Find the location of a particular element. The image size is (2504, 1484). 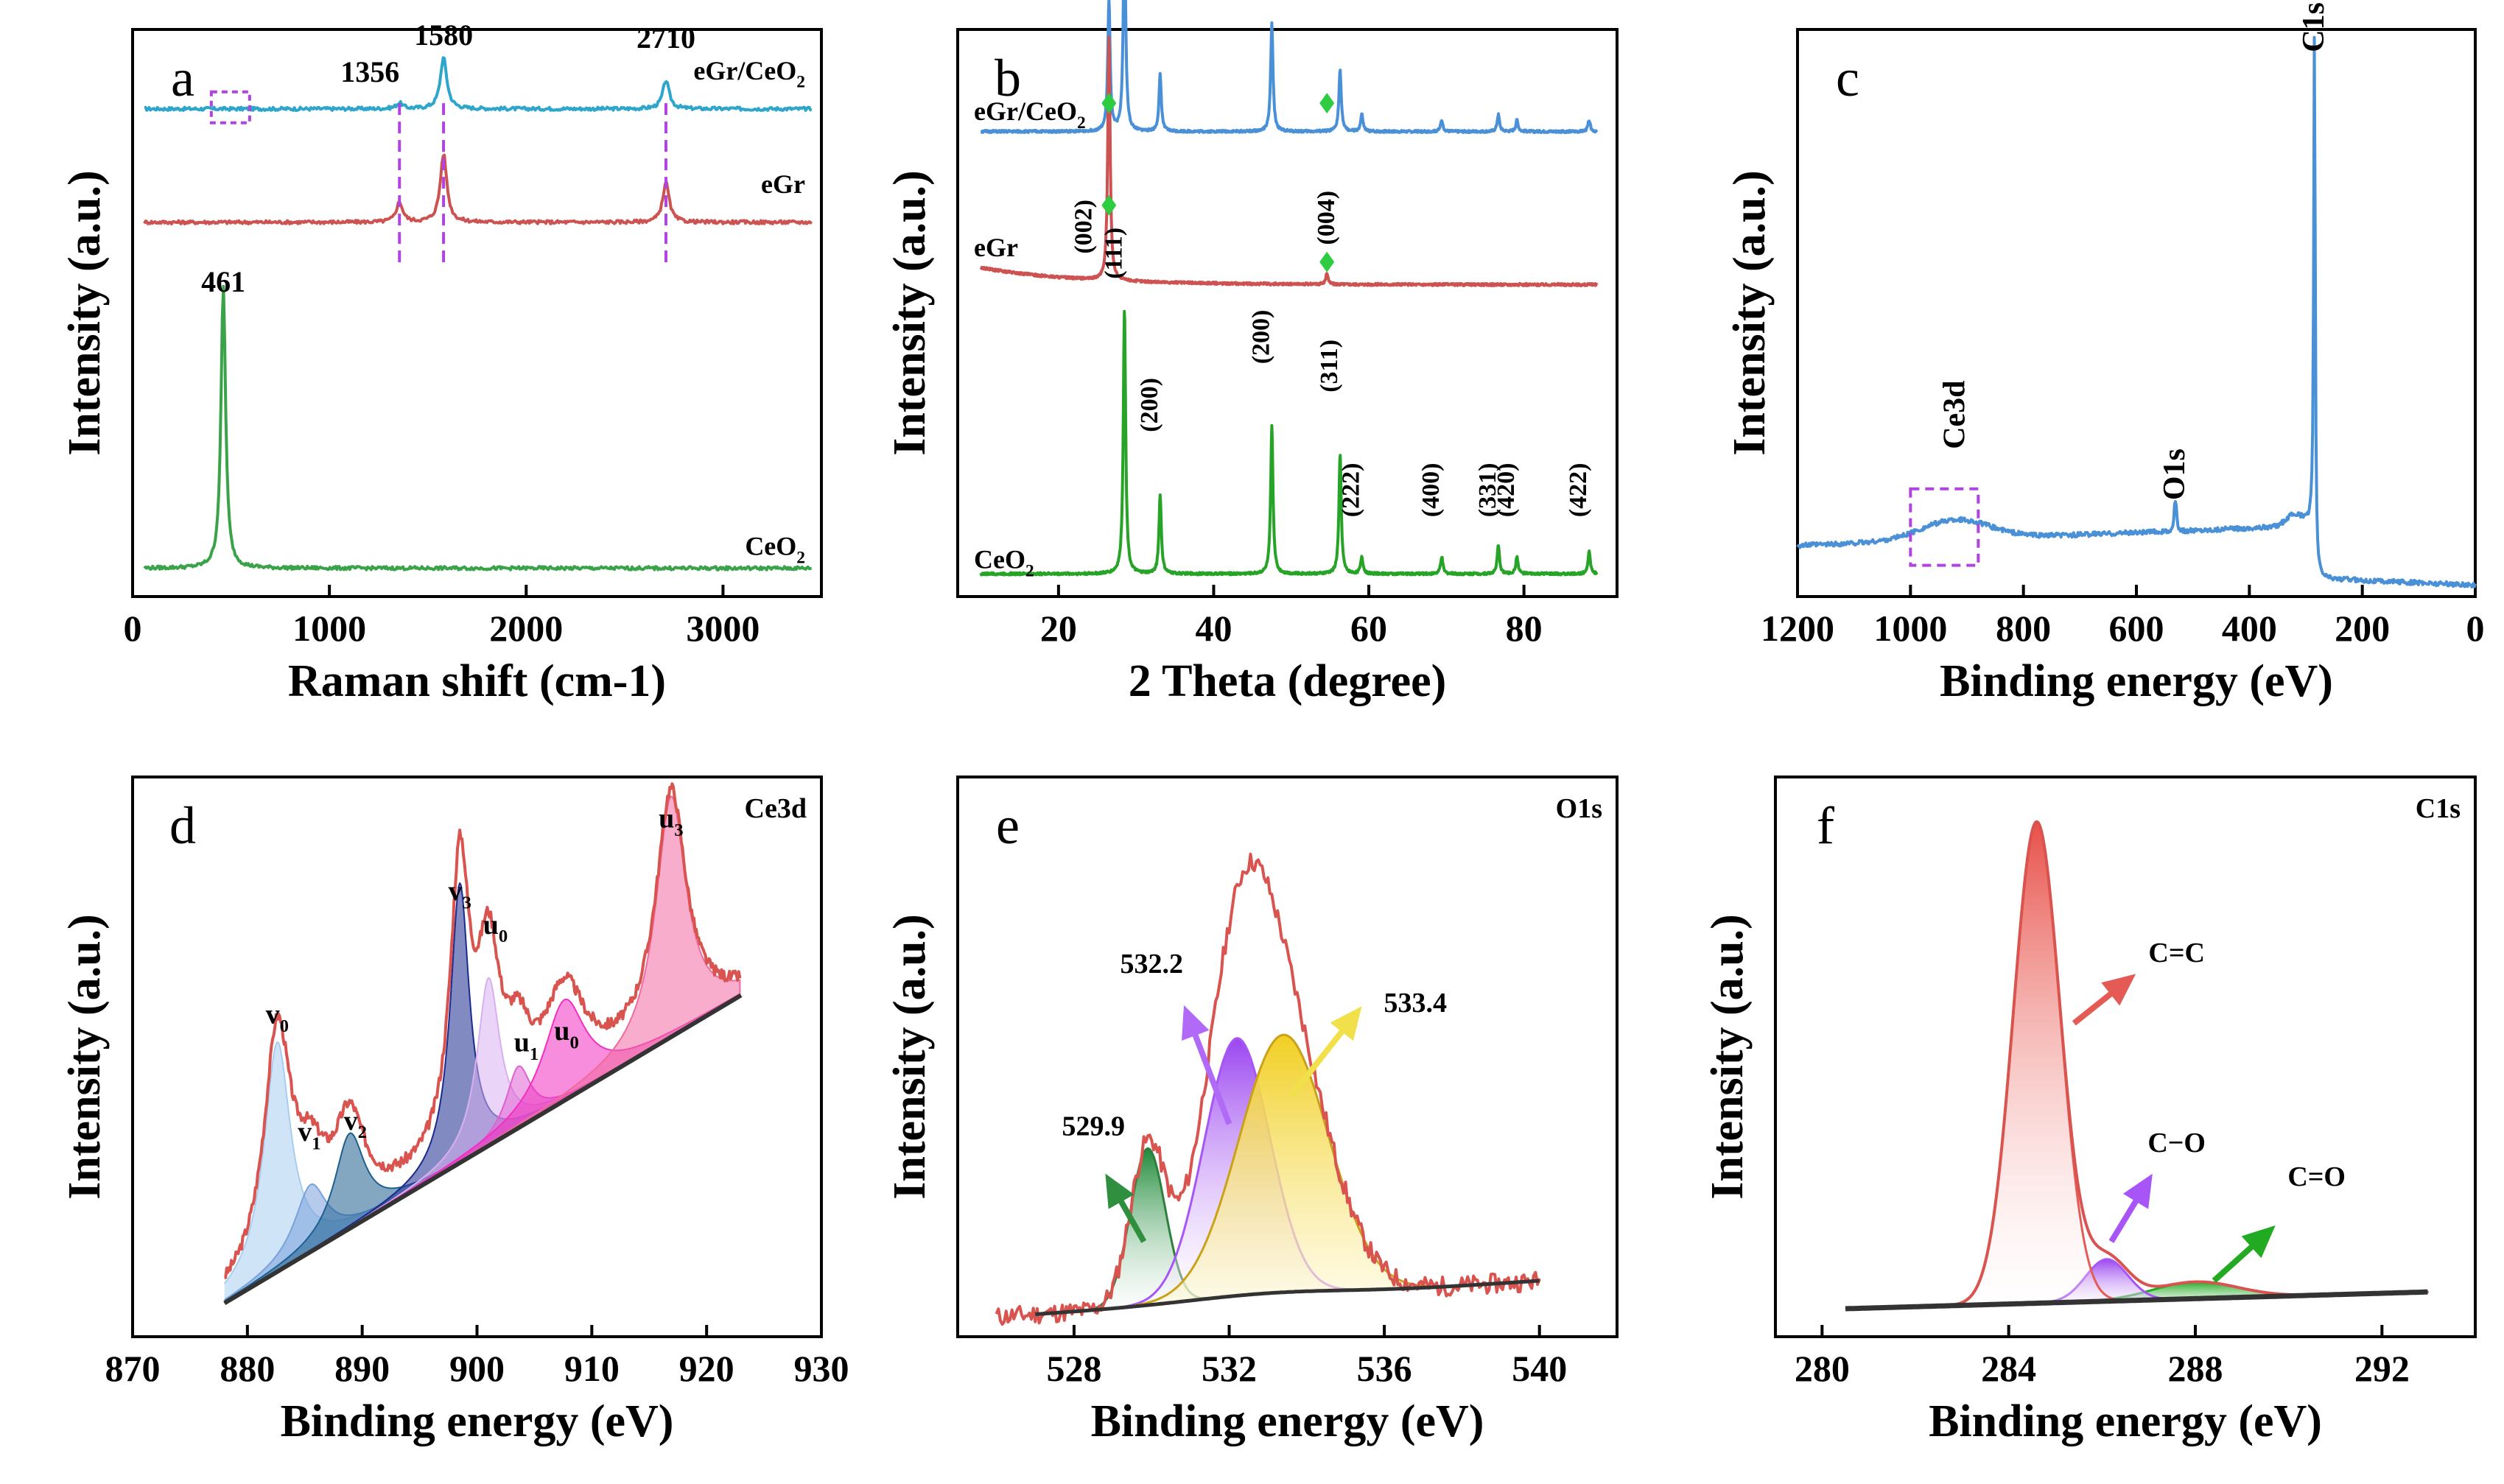

peak-label: Ce3d is located at coordinates (1955, 415).